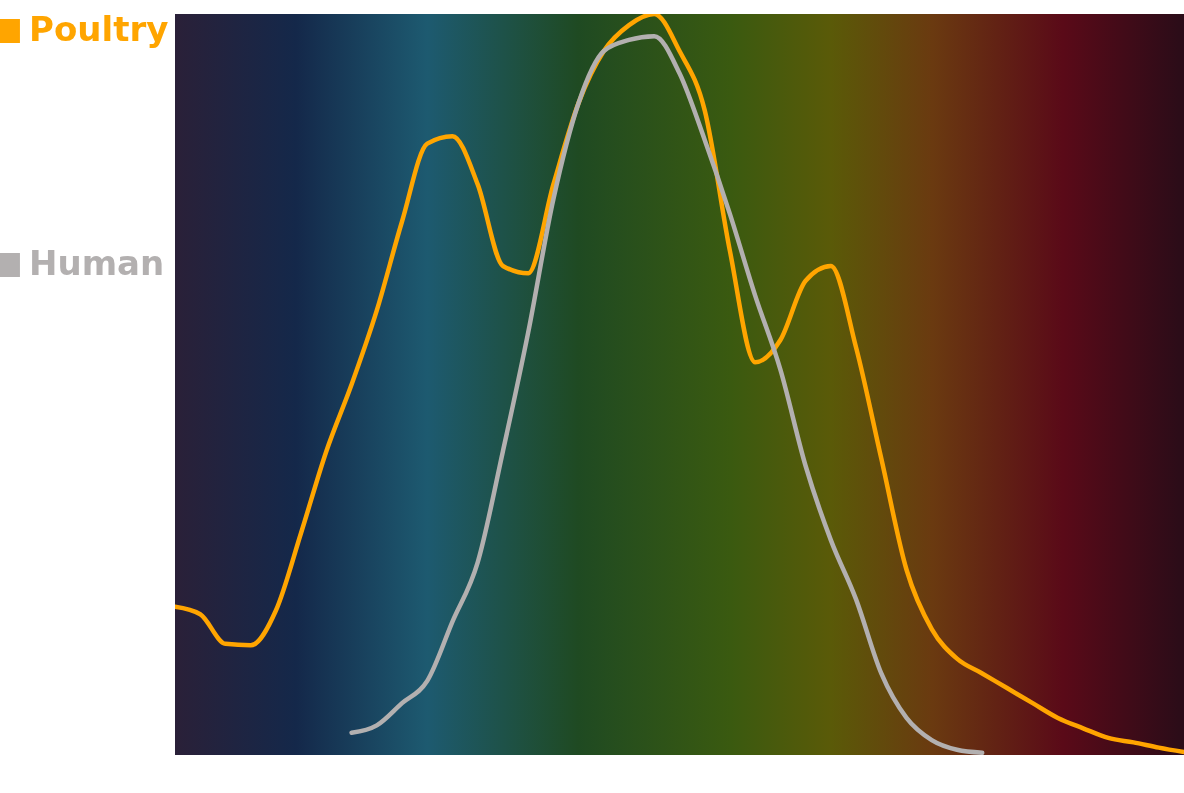  Describe the element at coordinates (97, 263) in the screenshot. I see `legend-label: Human` at that location.